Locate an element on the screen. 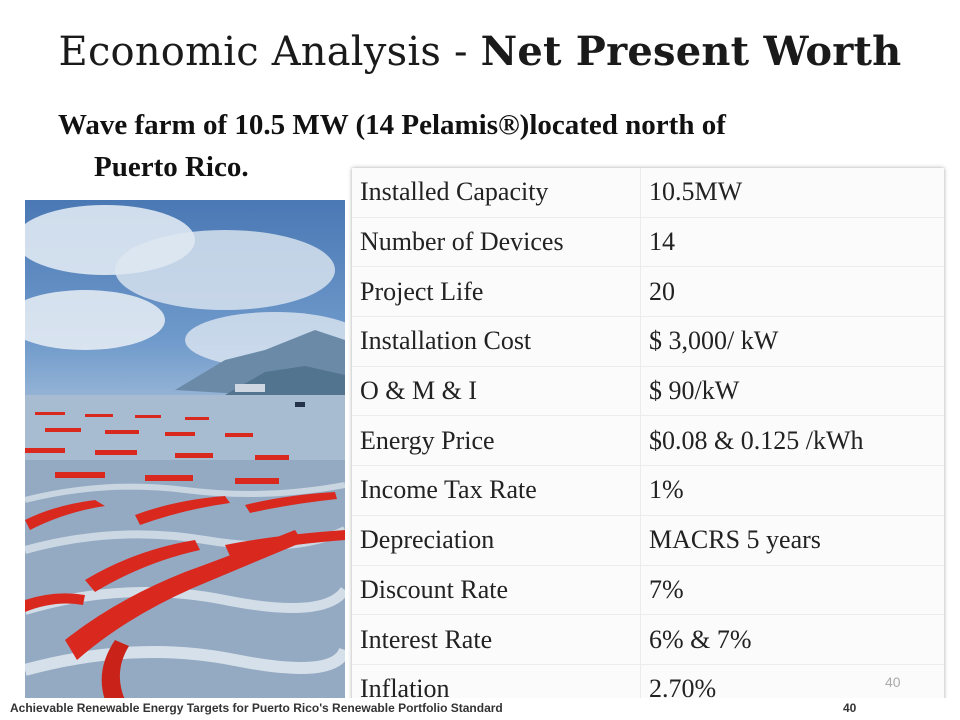 This screenshot has height=720, width=960. parameter-value: MACRS 5 years is located at coordinates (792, 540).